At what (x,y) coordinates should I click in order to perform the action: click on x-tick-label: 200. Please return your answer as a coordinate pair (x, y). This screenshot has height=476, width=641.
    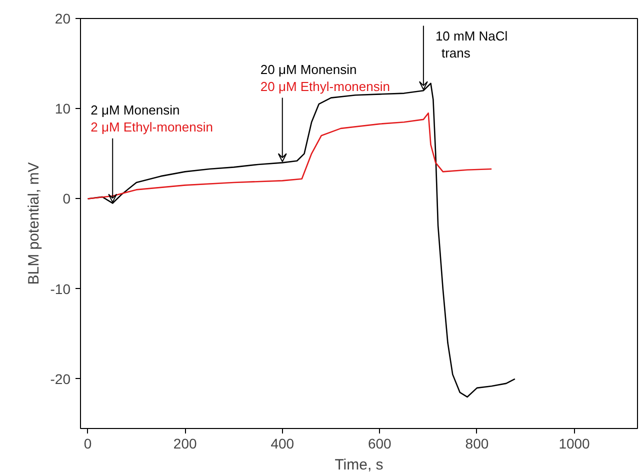
    Looking at the image, I should click on (185, 444).